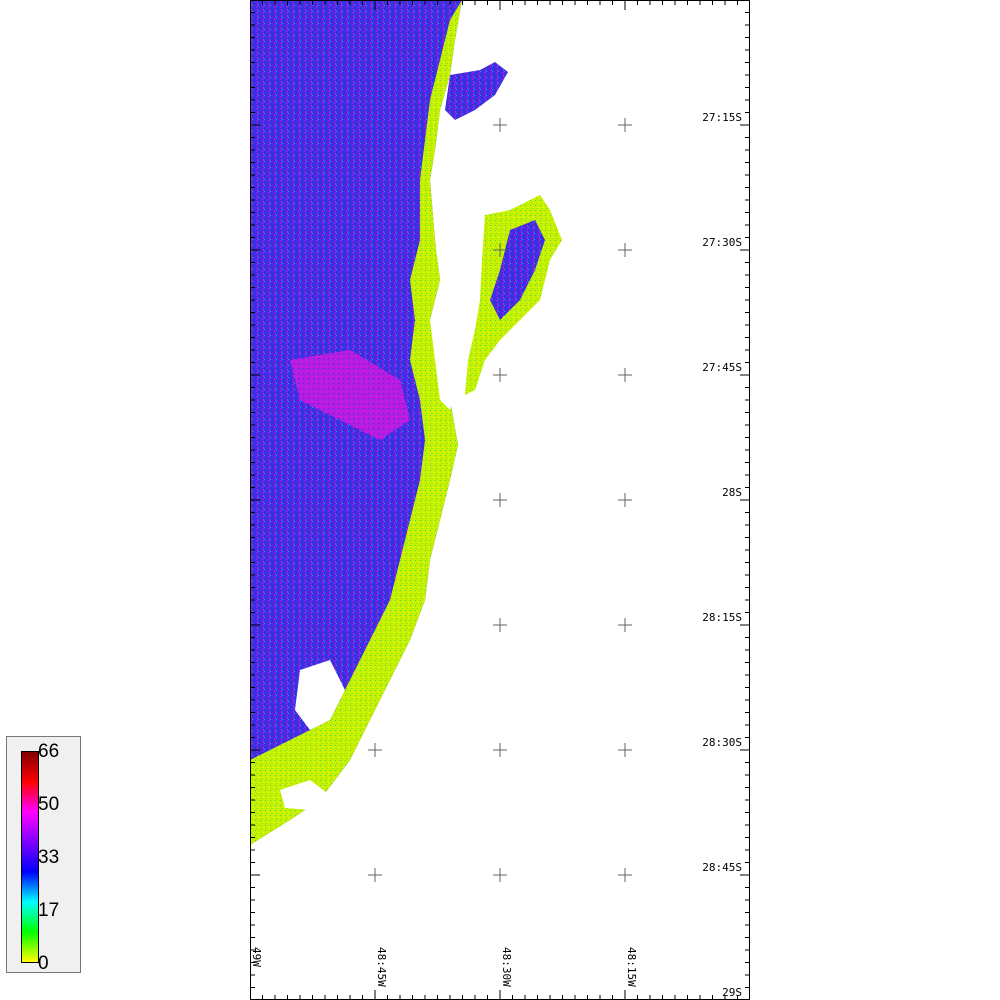 The image size is (1000, 1000). What do you see at coordinates (732, 492) in the screenshot?
I see `latitude-label: 28S` at bounding box center [732, 492].